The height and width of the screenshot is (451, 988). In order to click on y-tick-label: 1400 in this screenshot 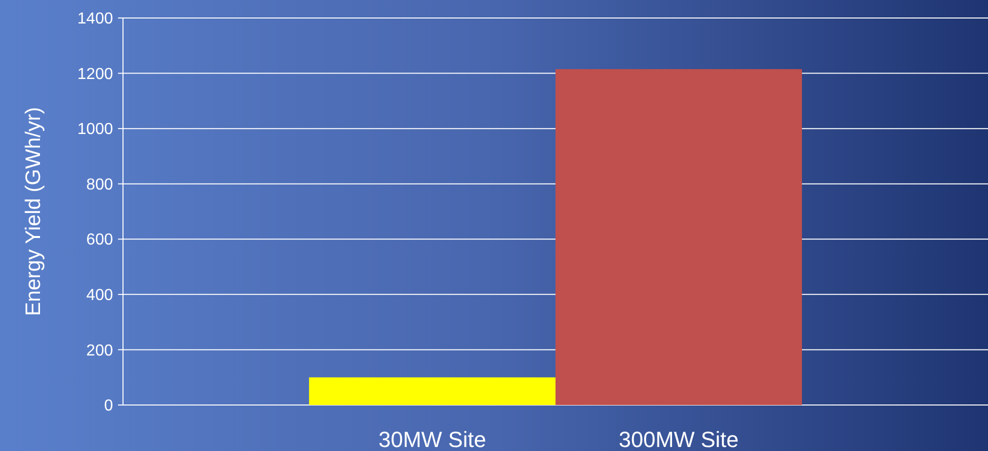, I will do `click(95, 19)`.